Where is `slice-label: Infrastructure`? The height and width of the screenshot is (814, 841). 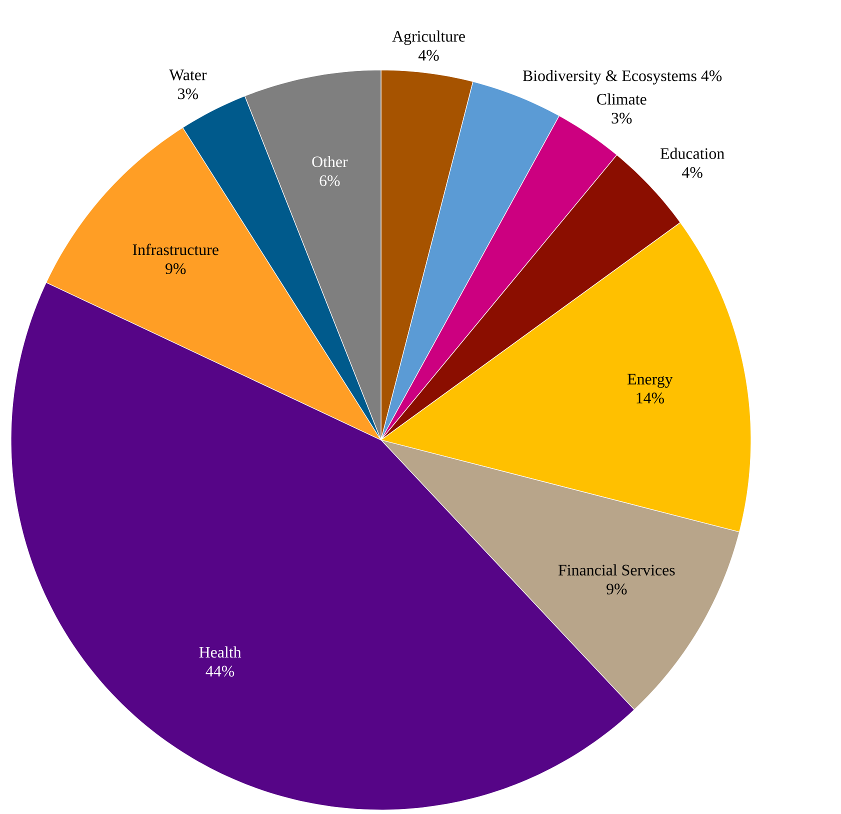
slice-label: Infrastructure is located at coordinates (175, 250).